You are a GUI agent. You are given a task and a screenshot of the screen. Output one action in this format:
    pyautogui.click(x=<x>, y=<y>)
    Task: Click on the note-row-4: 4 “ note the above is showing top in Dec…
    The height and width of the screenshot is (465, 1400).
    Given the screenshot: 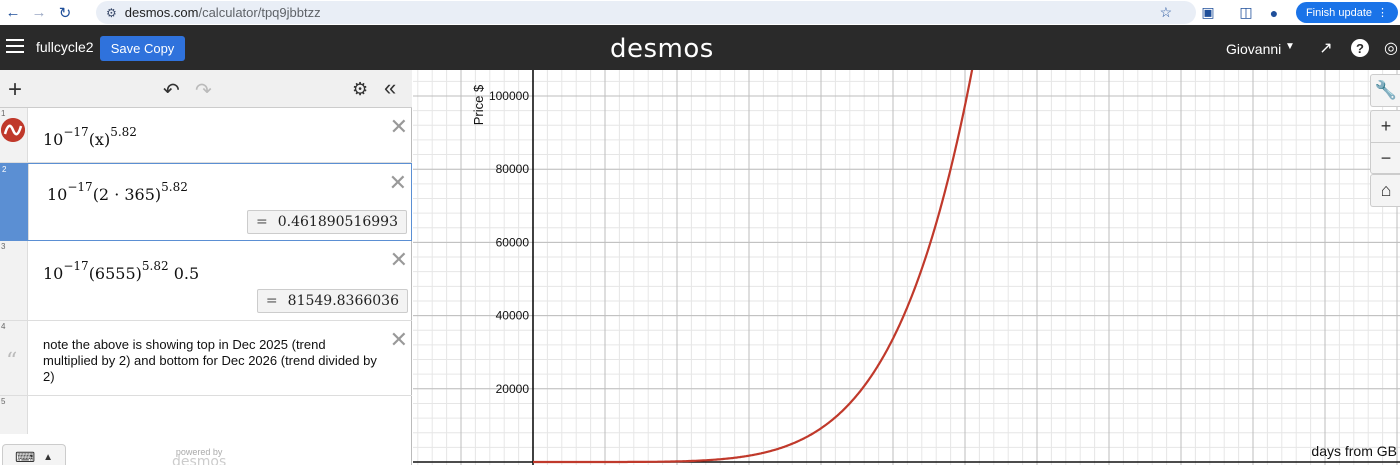 What is the action you would take?
    pyautogui.click(x=206, y=358)
    